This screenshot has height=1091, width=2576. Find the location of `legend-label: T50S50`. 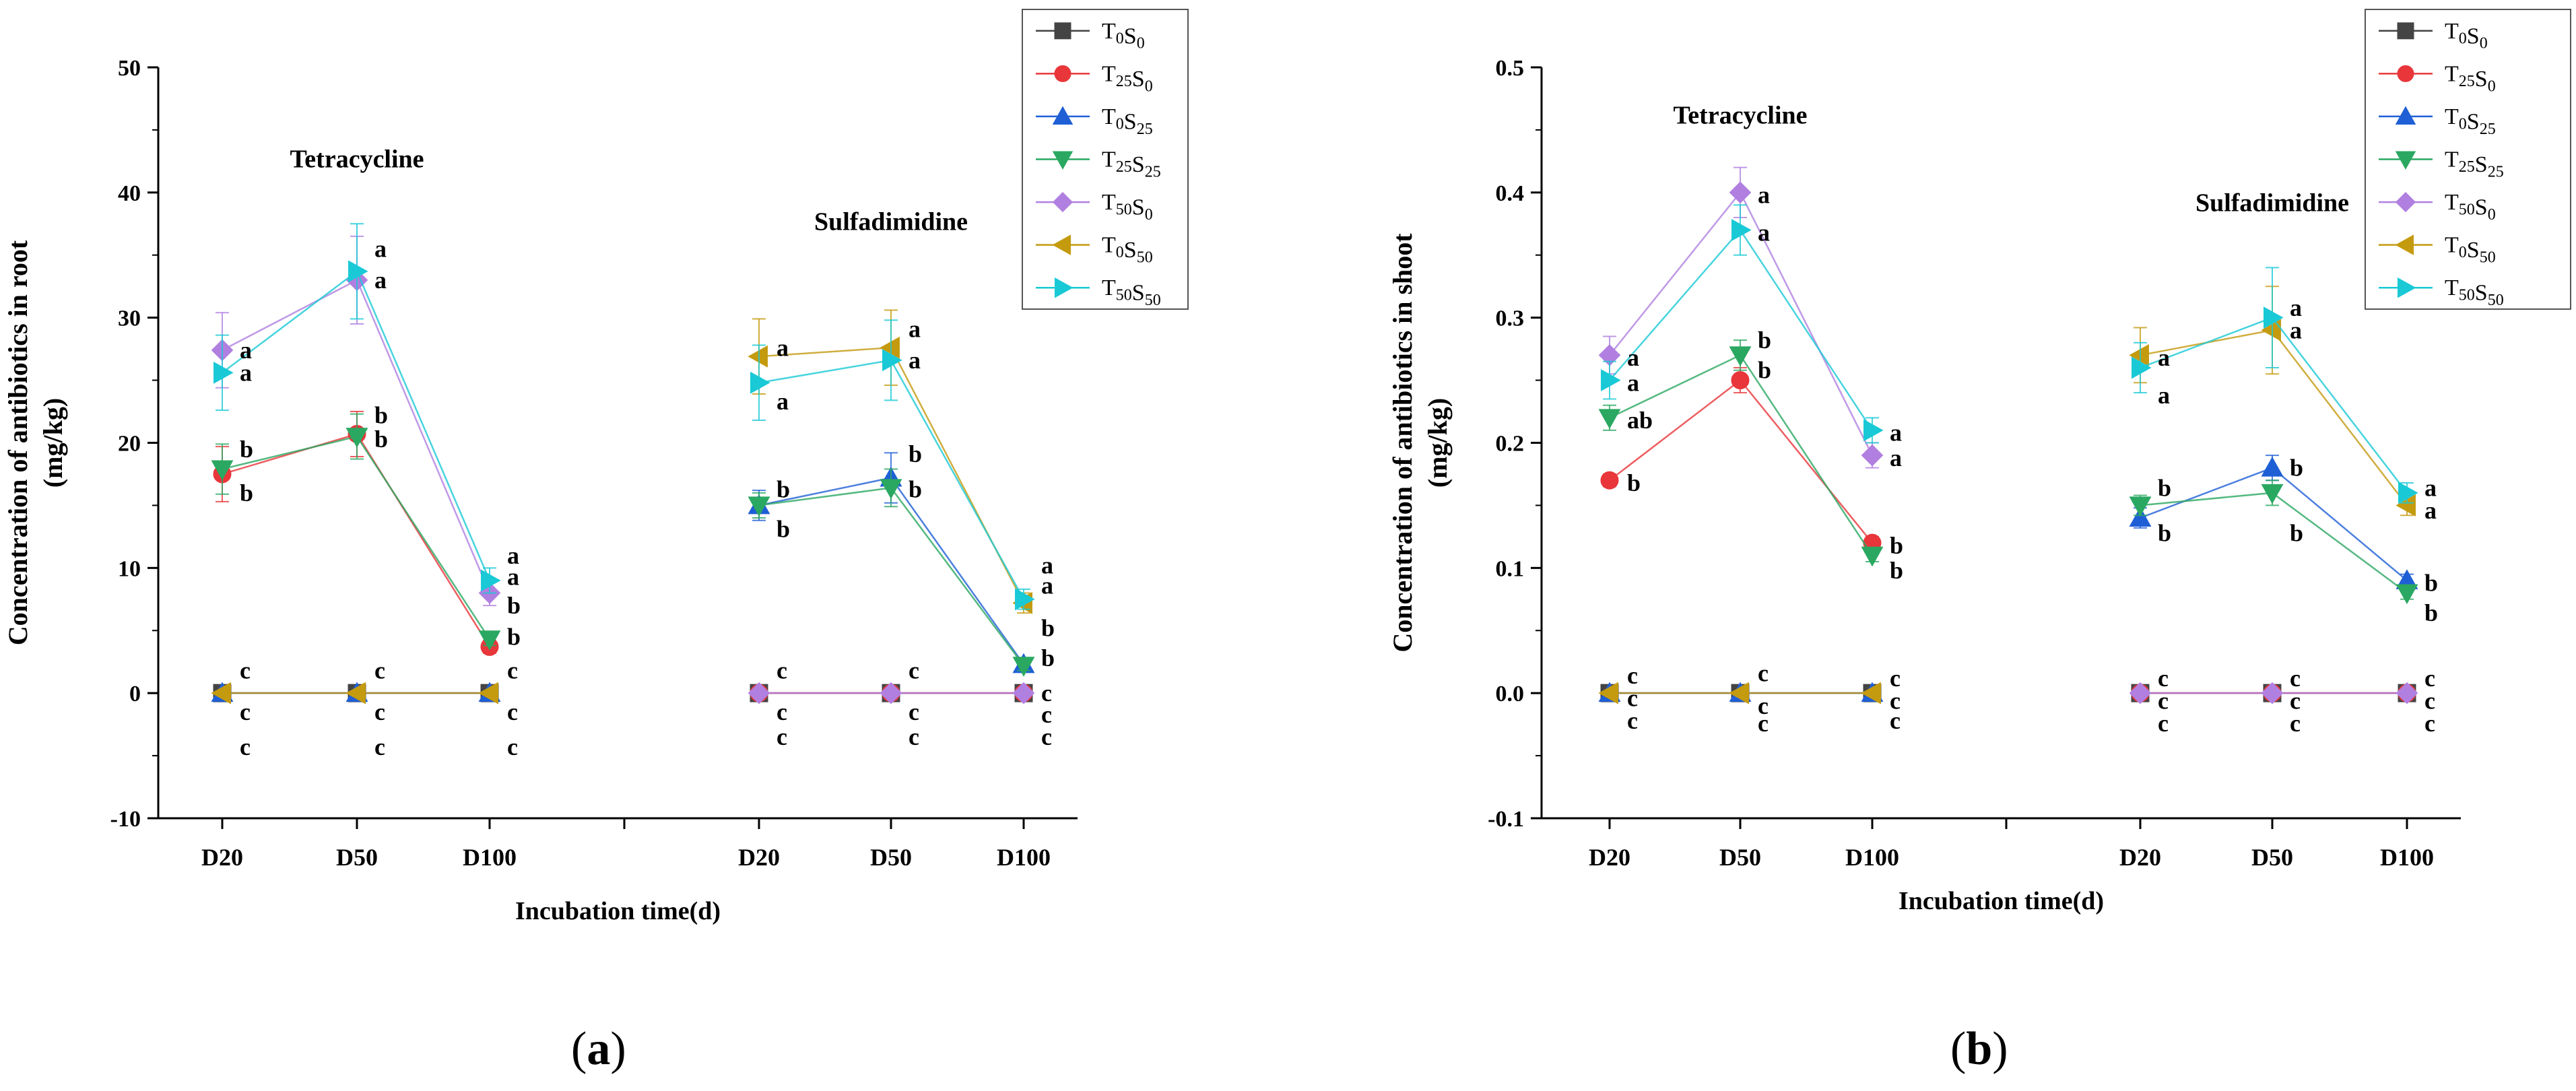

legend-label: T50S50 is located at coordinates (2474, 292).